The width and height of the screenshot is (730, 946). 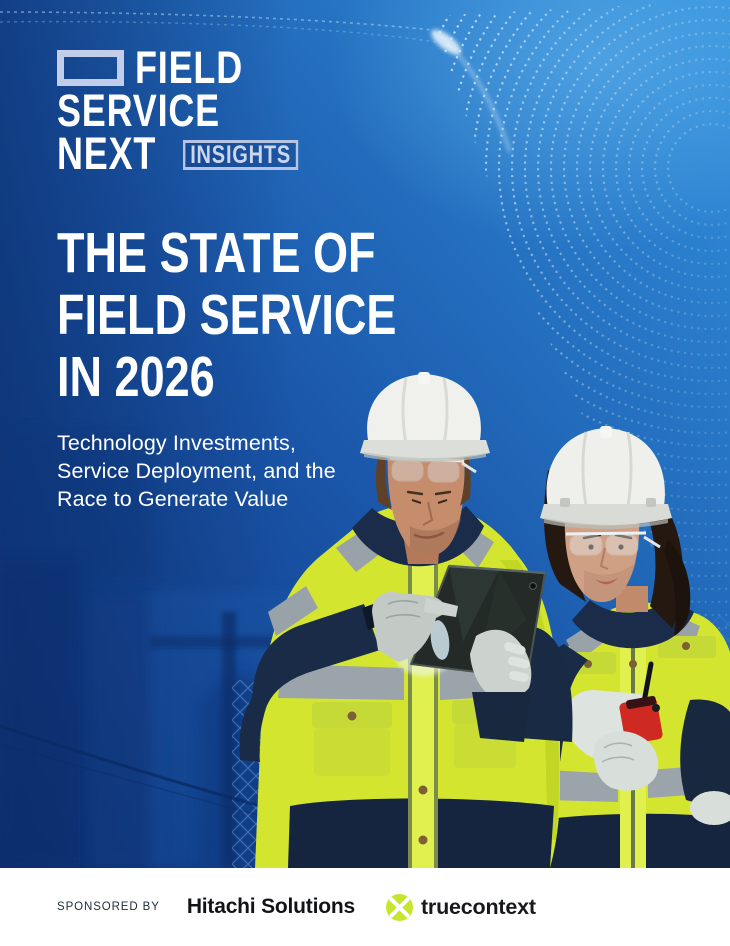 What do you see at coordinates (635, 647) in the screenshot?
I see `worker-female` at bounding box center [635, 647].